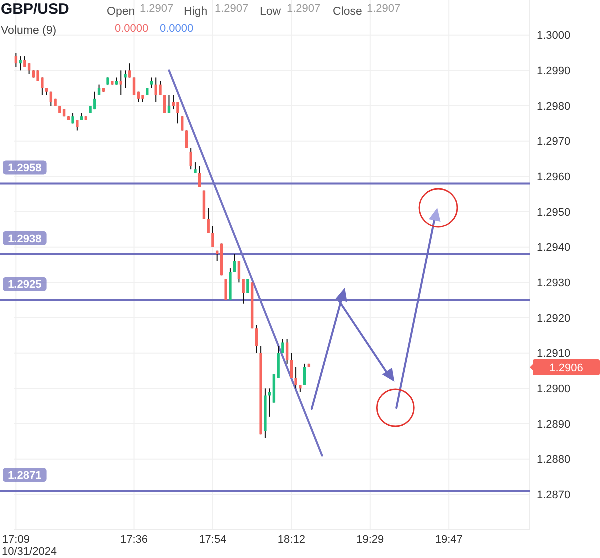 The image size is (600, 558). What do you see at coordinates (567, 368) in the screenshot?
I see `text: 1.2906` at bounding box center [567, 368].